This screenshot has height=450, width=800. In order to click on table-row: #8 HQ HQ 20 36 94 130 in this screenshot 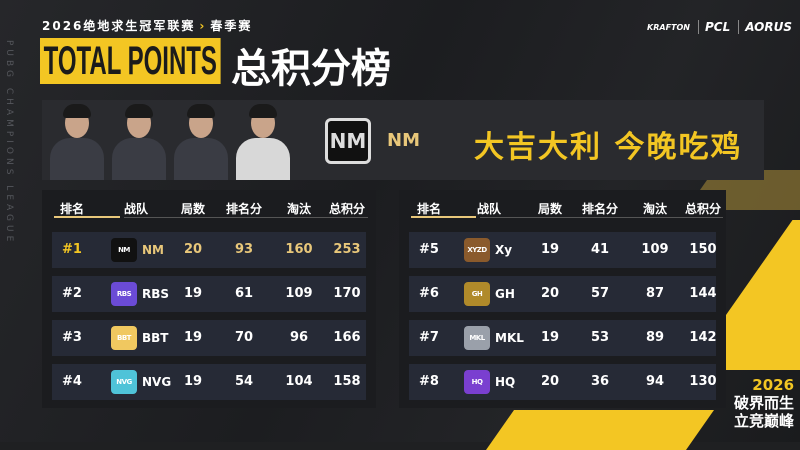, I will do `click(563, 382)`.